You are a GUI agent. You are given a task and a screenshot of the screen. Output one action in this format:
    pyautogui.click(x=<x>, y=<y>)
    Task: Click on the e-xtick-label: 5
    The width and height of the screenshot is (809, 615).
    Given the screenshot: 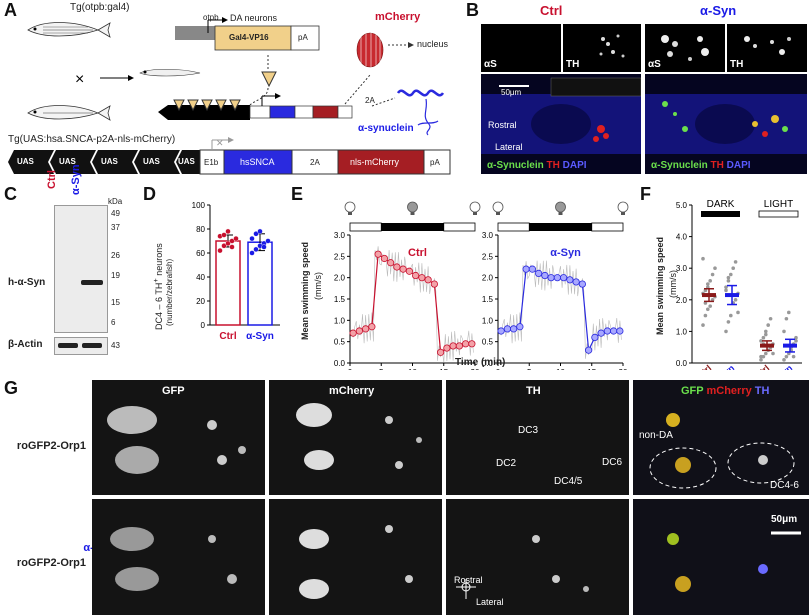 What is the action you would take?
    pyautogui.click(x=529, y=369)
    